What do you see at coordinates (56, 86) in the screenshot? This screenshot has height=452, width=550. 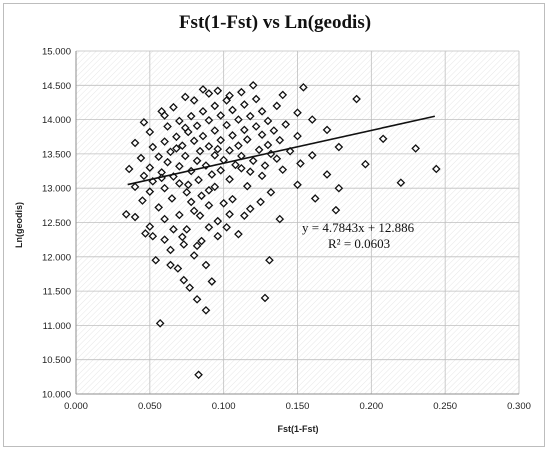 I see `y-tick-label: 14.500` at bounding box center [56, 86].